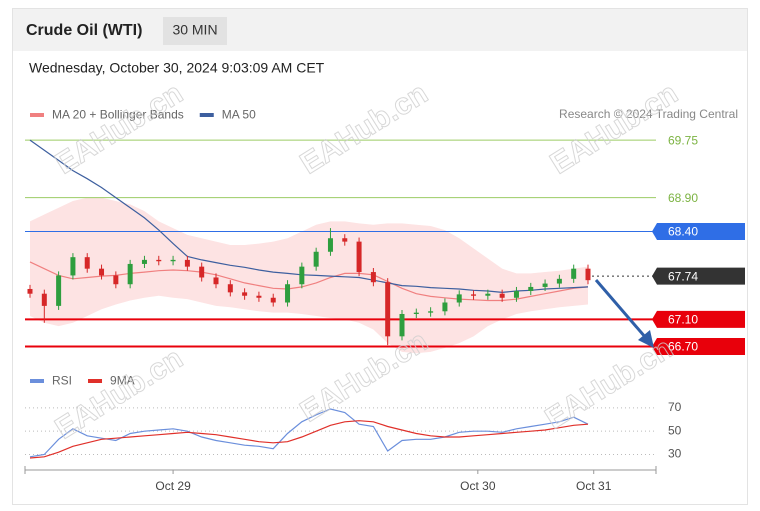  What do you see at coordinates (683, 232) in the screenshot?
I see `level-label: 68.40` at bounding box center [683, 232].